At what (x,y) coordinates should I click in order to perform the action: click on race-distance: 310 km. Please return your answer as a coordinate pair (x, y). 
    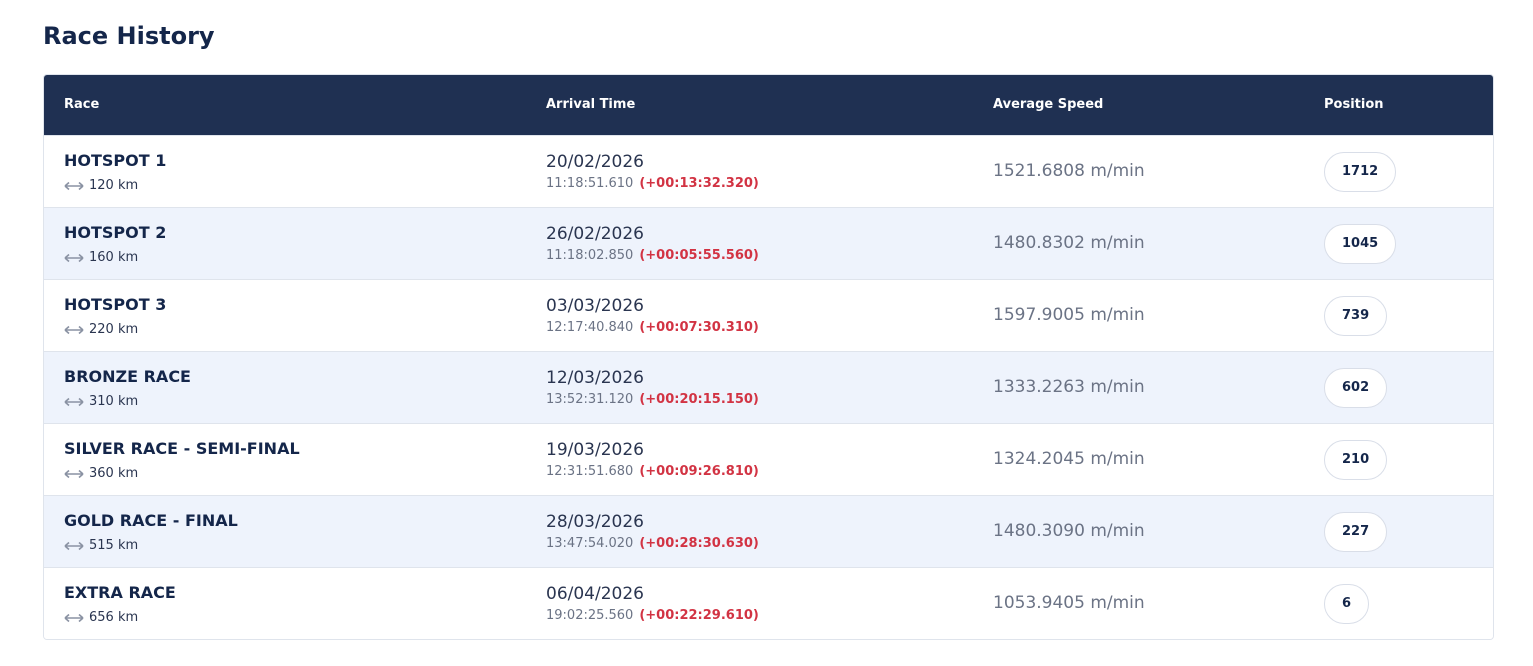
    Looking at the image, I should click on (101, 401).